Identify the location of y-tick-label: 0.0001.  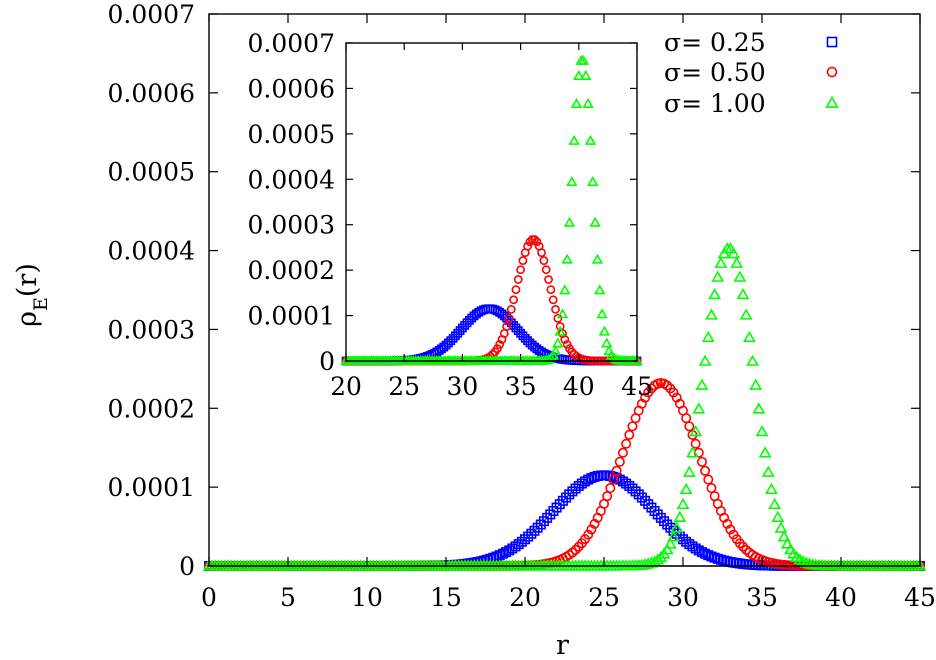
(291, 316).